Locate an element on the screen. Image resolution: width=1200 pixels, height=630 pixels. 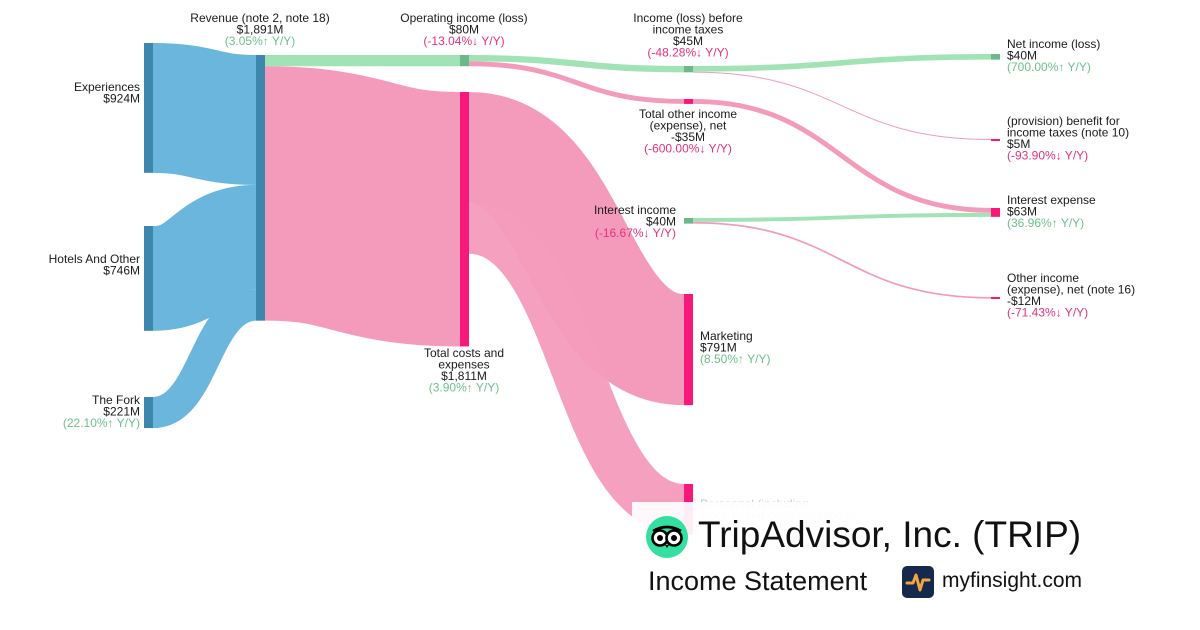
label-fork-value: $221M is located at coordinates (121, 412).